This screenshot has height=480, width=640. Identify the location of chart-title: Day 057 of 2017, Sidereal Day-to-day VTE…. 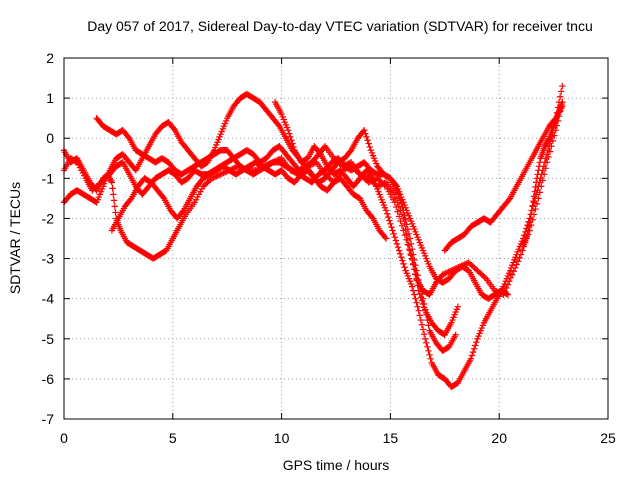
(340, 26).